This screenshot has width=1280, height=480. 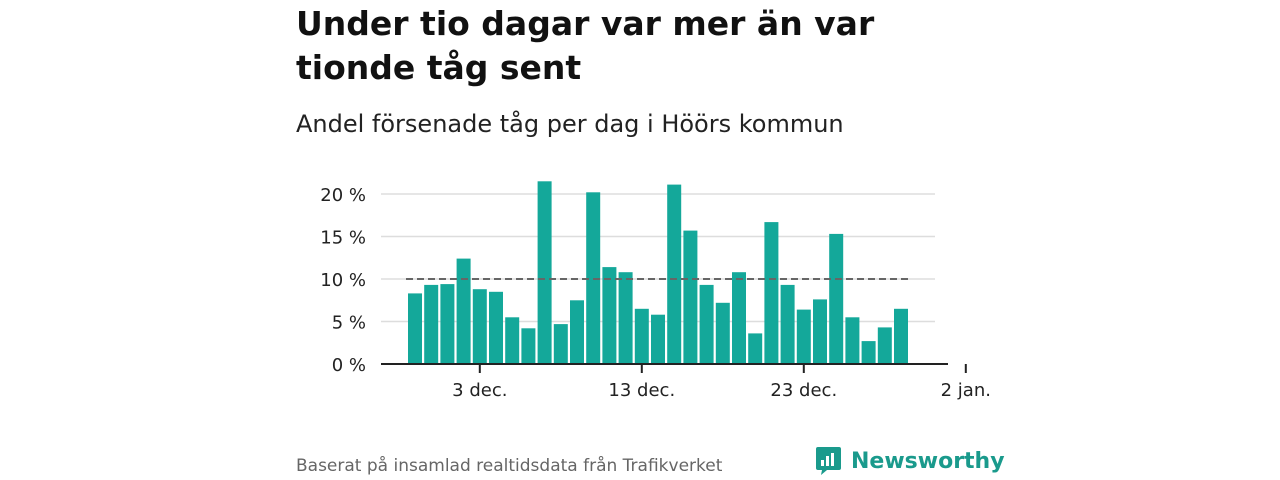 What do you see at coordinates (343, 195) in the screenshot?
I see `y-tick-label: 20 %` at bounding box center [343, 195].